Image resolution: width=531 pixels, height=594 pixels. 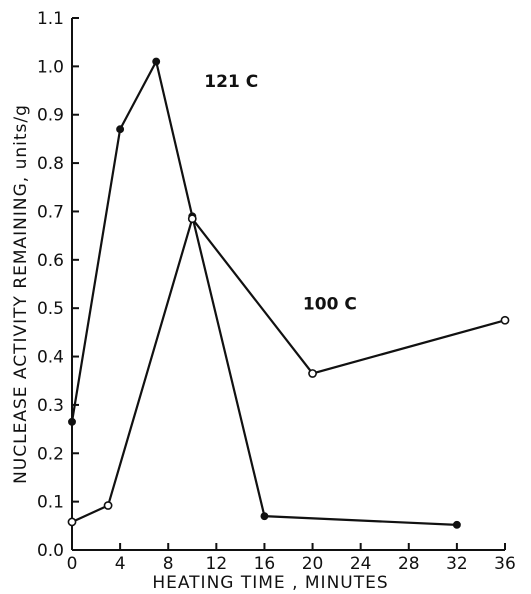 I want to click on series-label: 100 C, so click(x=330, y=304).